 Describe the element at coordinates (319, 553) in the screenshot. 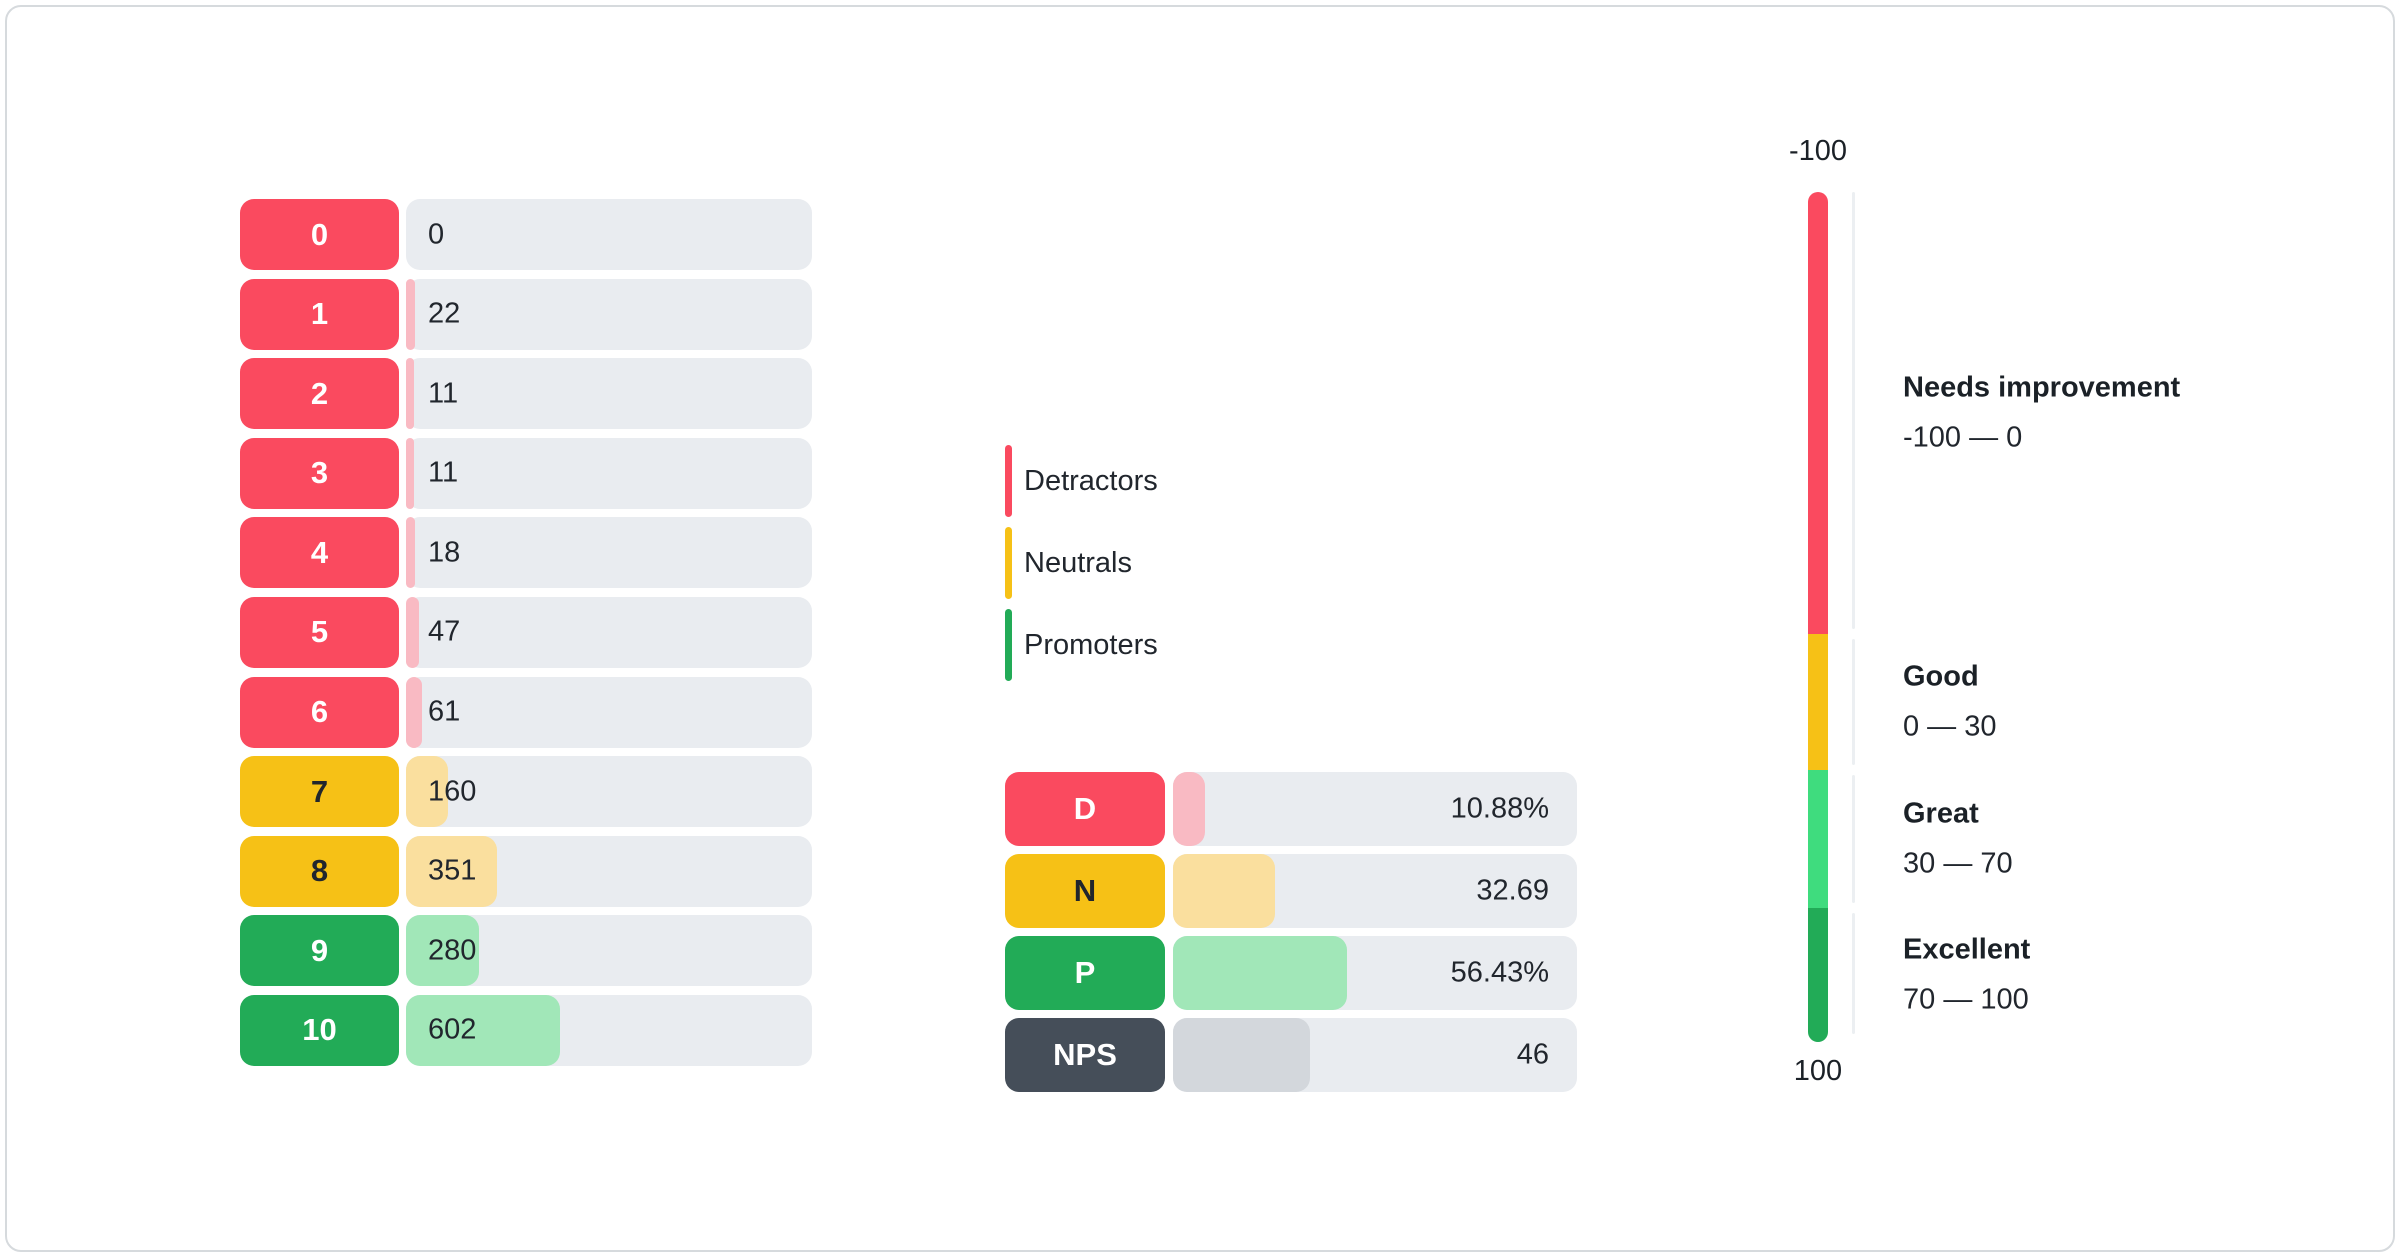

I see `score-row-chip: 4` at that location.